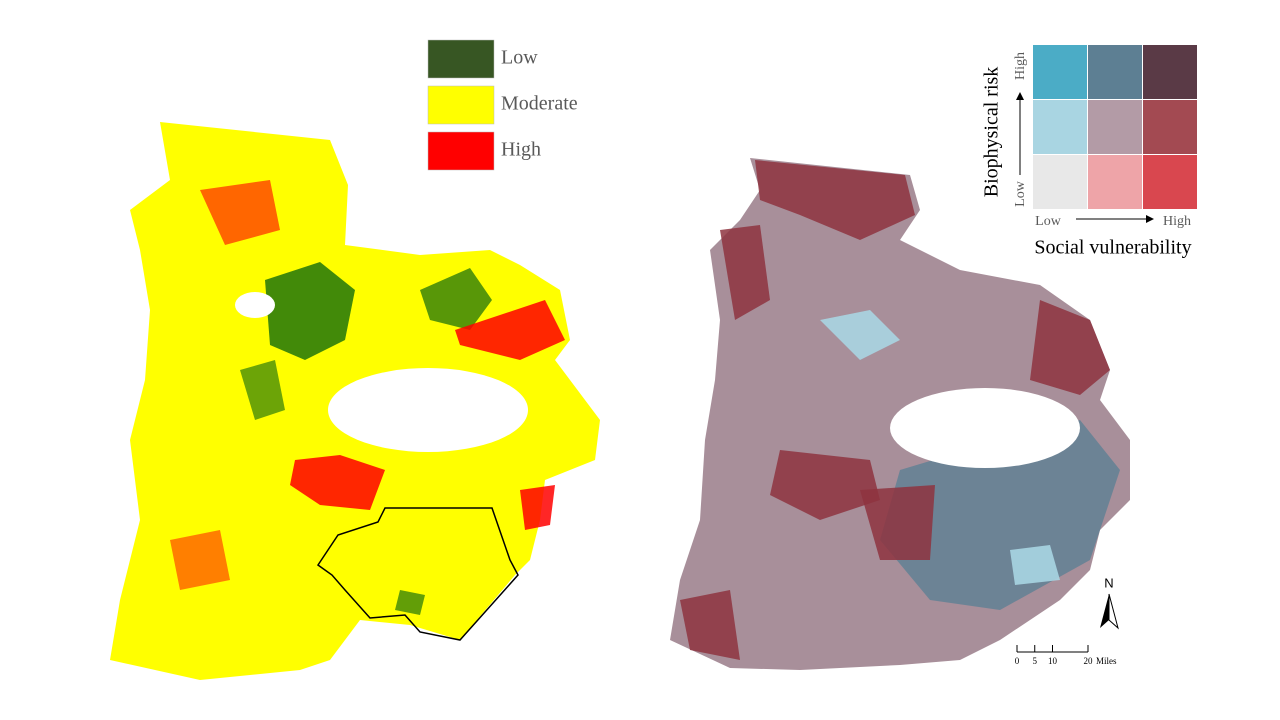  I want to click on y-axis-title: Biophysical risk, so click(992, 132).